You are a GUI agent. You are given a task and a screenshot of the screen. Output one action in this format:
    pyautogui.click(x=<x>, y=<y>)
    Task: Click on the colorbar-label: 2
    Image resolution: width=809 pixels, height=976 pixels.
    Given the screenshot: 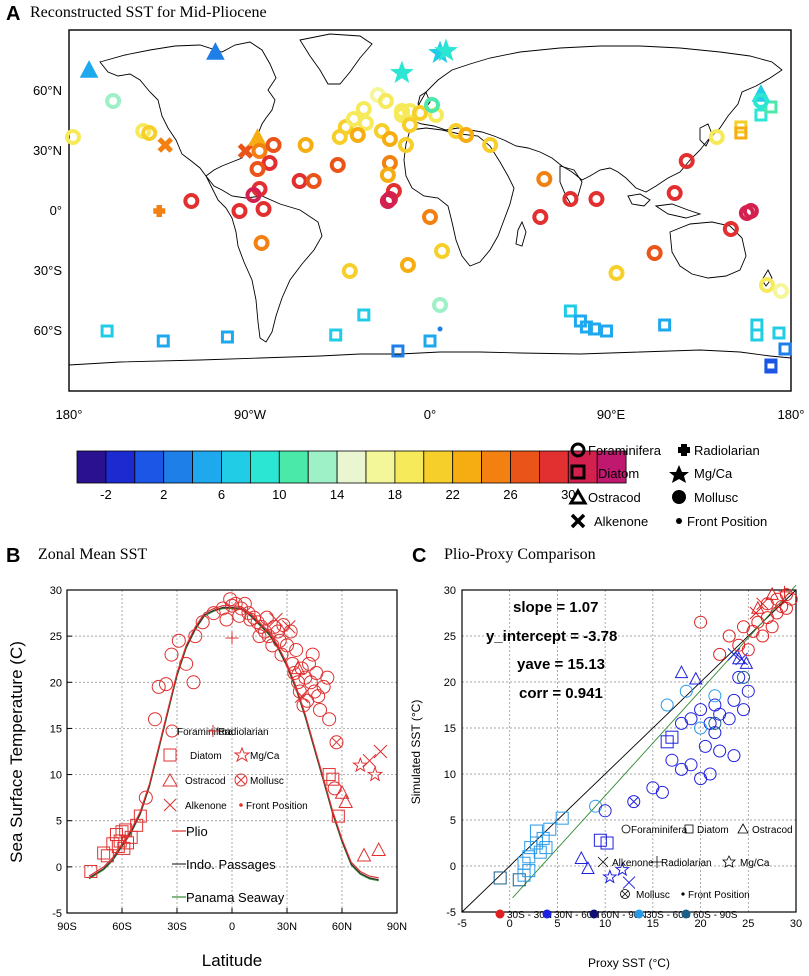 What is the action you would take?
    pyautogui.click(x=163, y=494)
    